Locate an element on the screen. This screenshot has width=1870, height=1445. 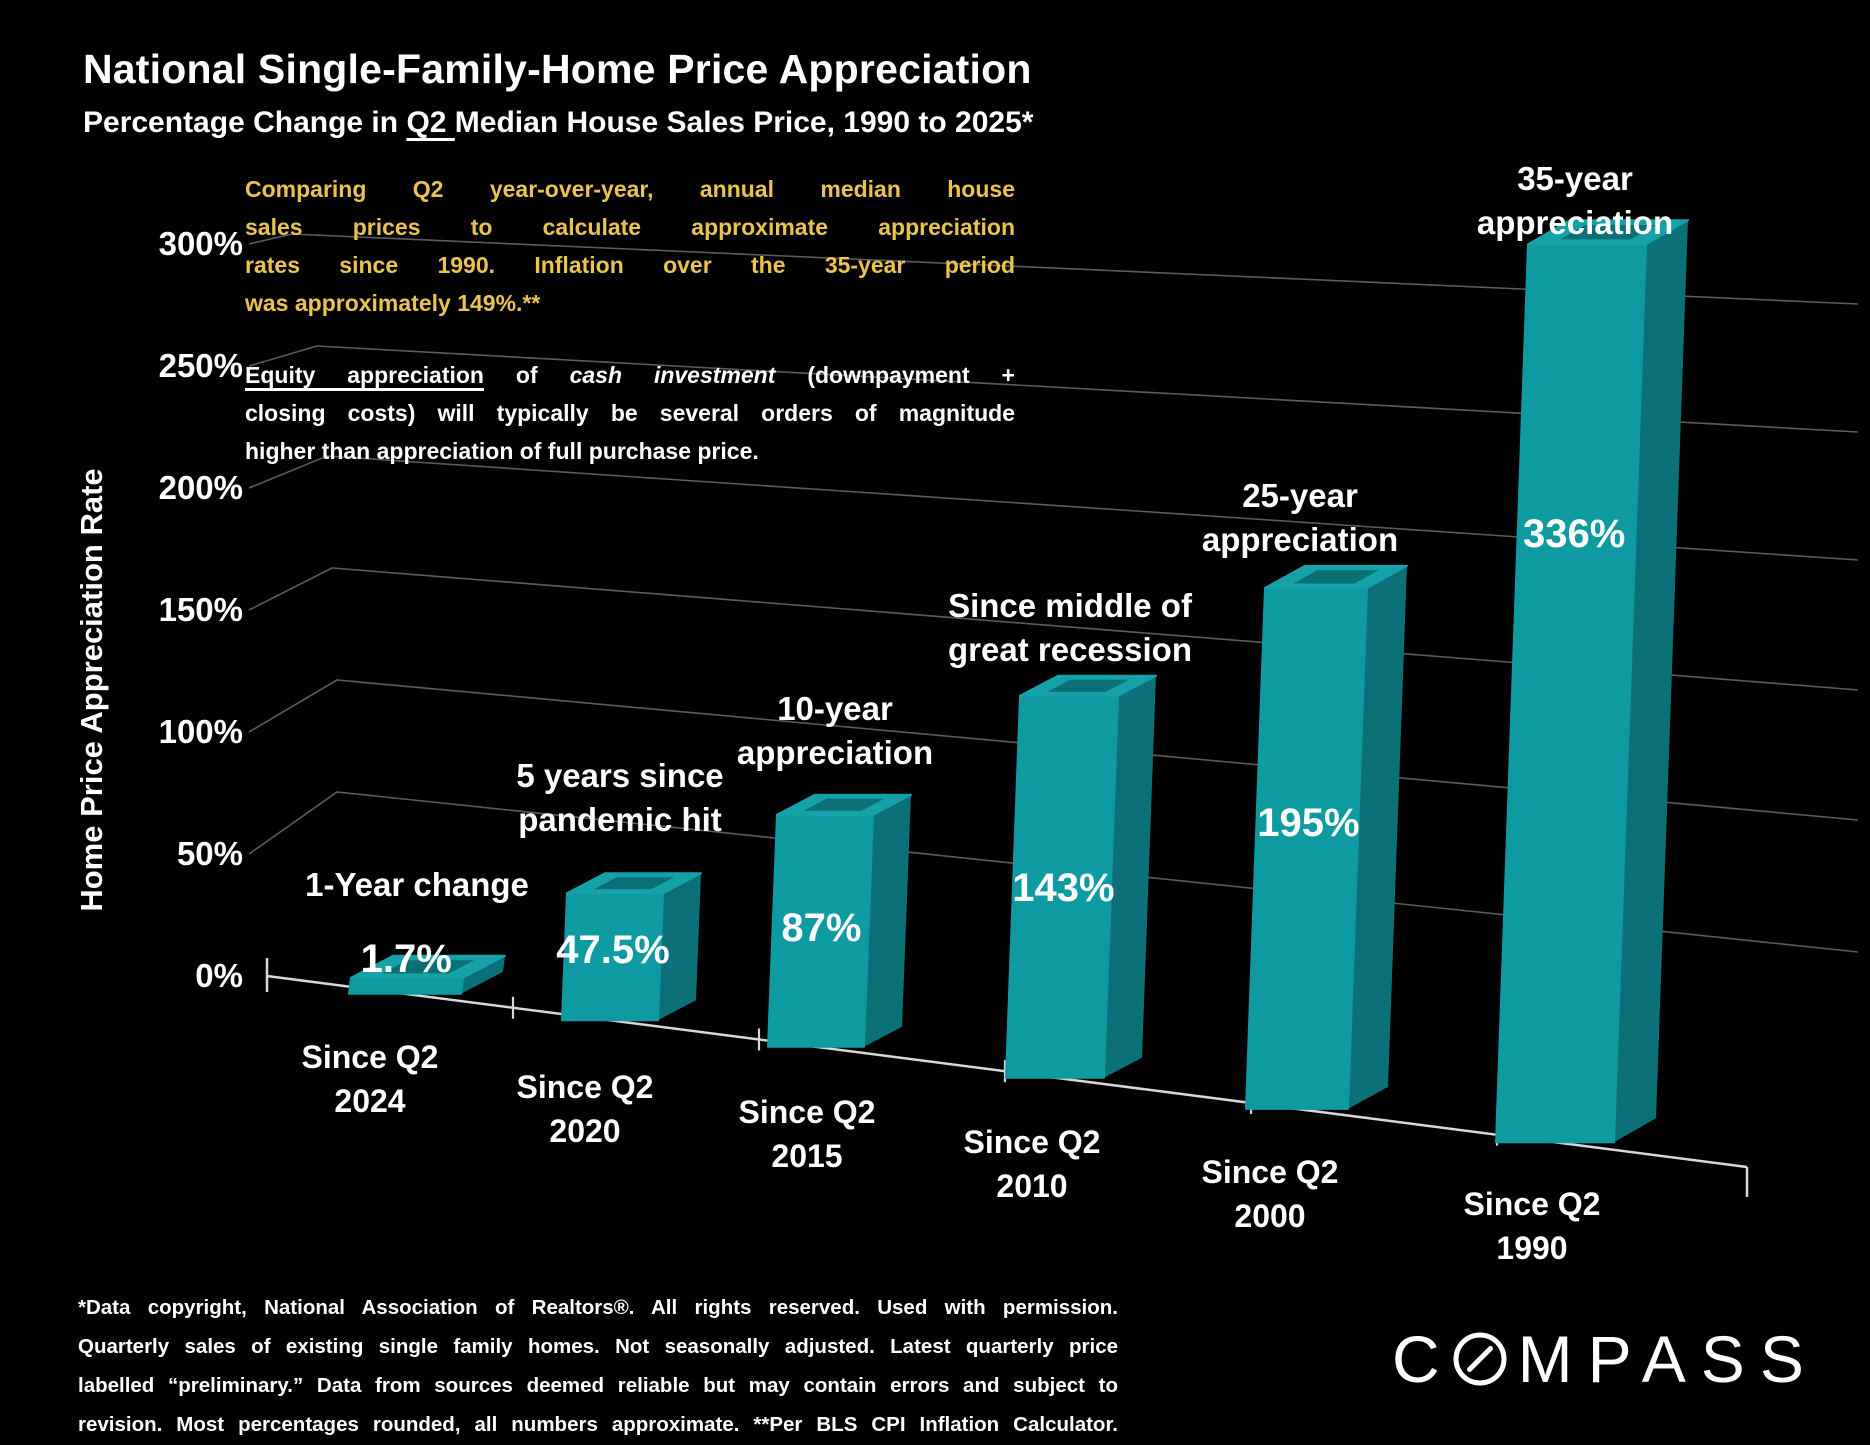
bar-since-q2-2010-side-face is located at coordinates (1130, 876).